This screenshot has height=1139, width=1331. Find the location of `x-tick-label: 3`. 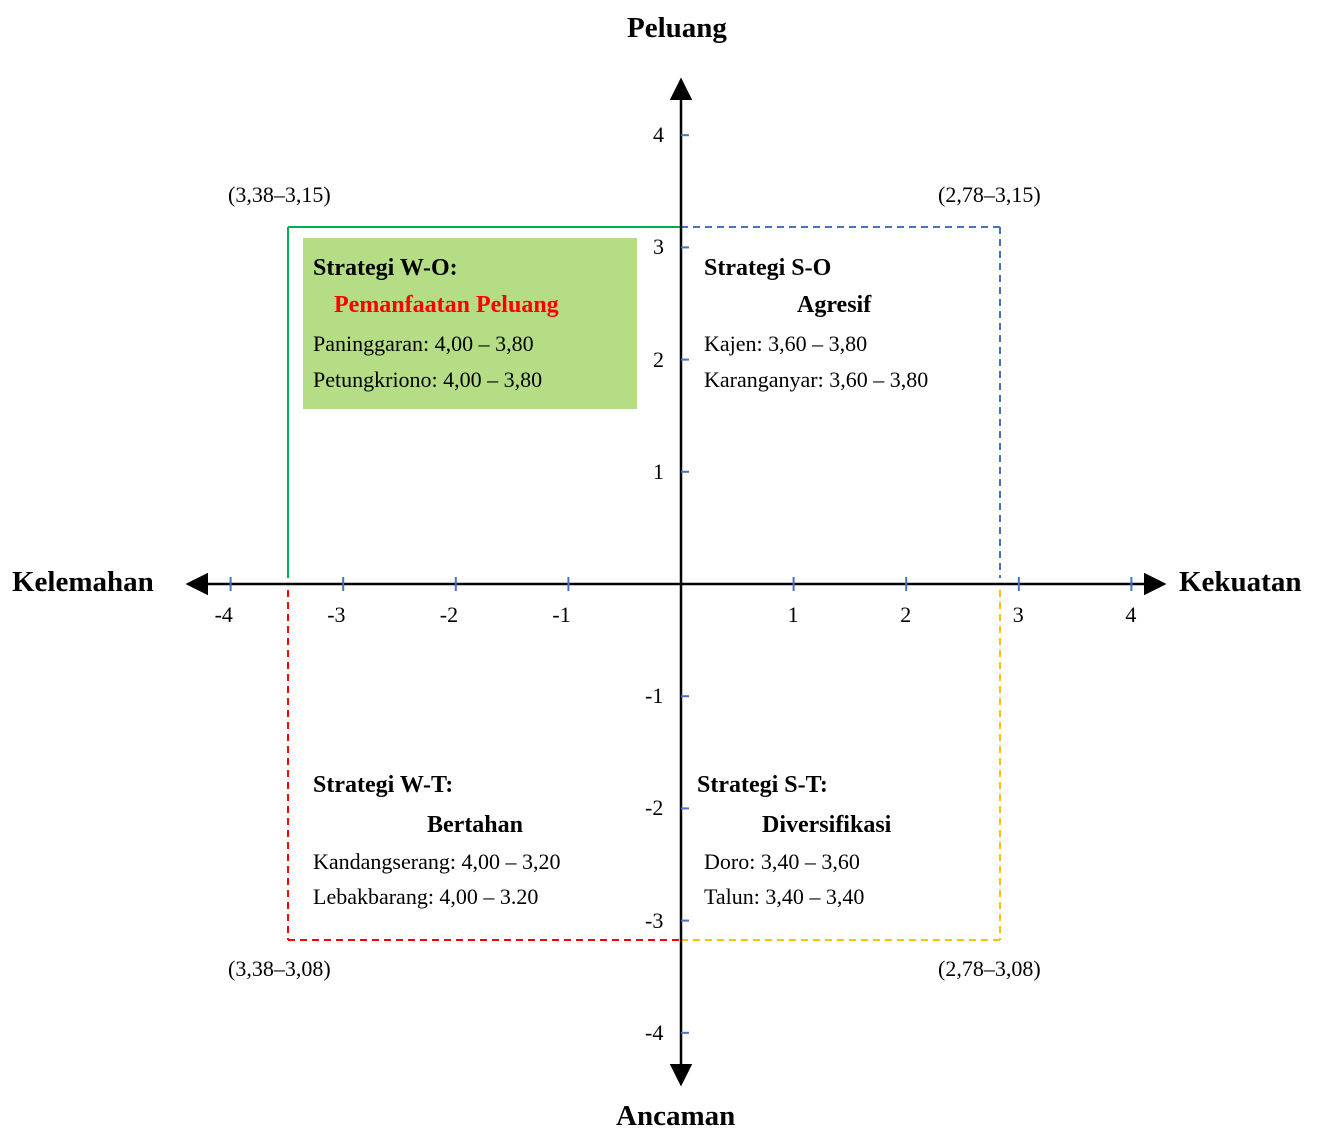

x-tick-label: 3 is located at coordinates (1018, 614).